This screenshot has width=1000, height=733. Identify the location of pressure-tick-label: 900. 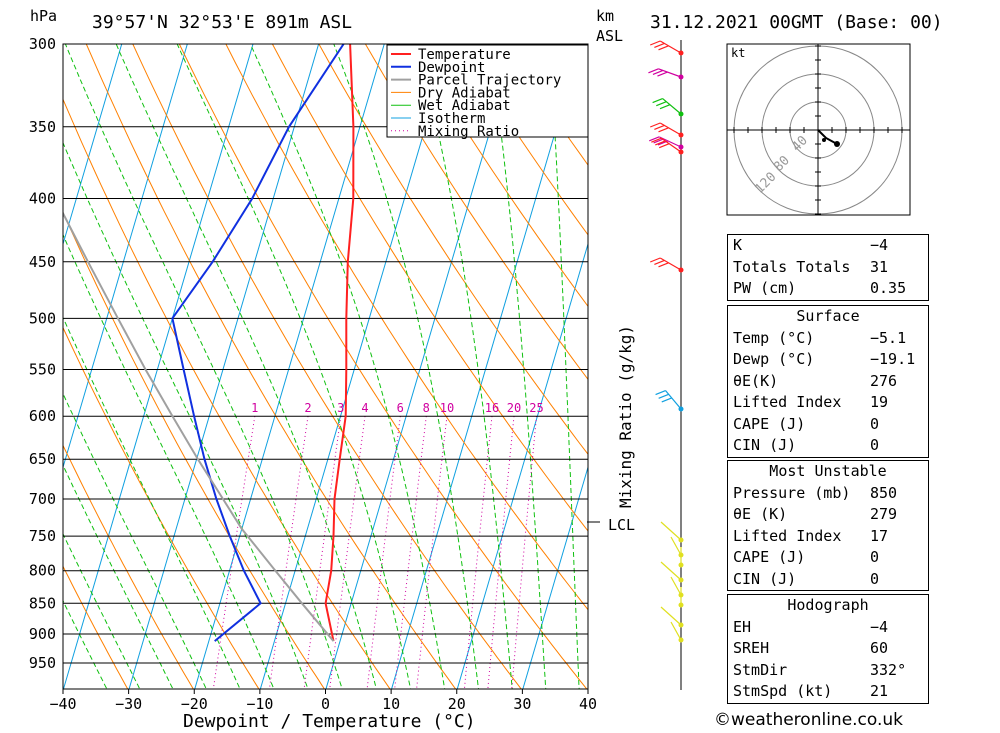
(42, 634).